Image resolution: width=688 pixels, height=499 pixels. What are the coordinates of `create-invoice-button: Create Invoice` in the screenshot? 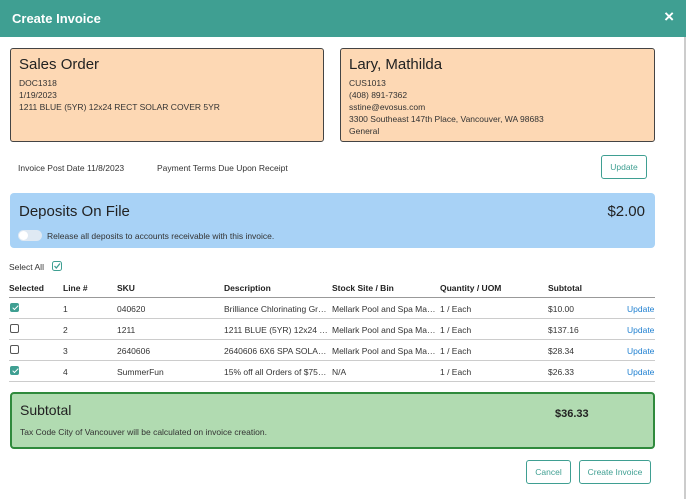 It's located at (615, 472).